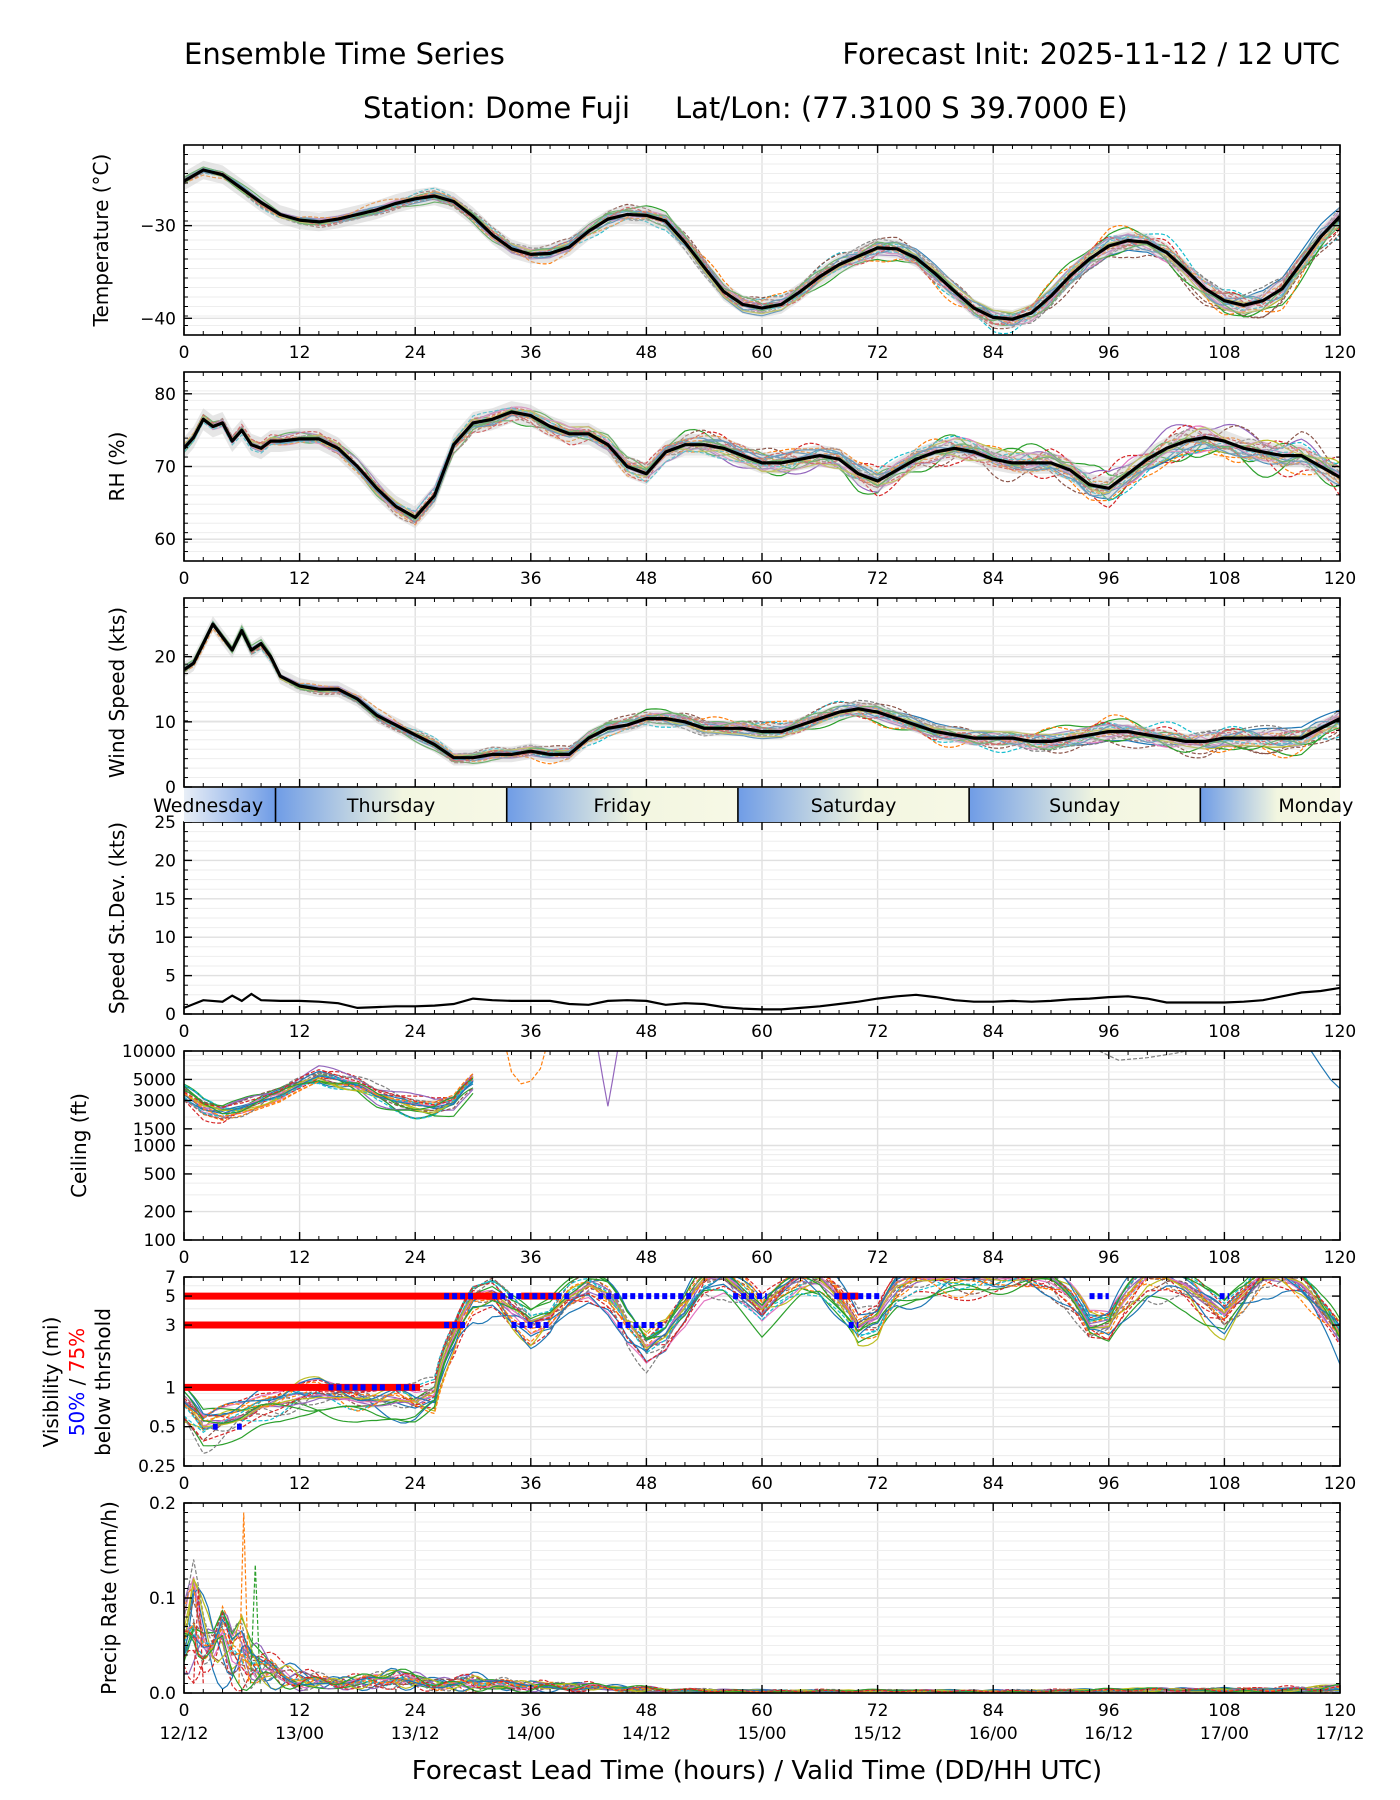 Image resolution: width=1400 pixels, height=1800 pixels. What do you see at coordinates (762, 353) in the screenshot?
I see `temp-xtick-label: 60` at bounding box center [762, 353].